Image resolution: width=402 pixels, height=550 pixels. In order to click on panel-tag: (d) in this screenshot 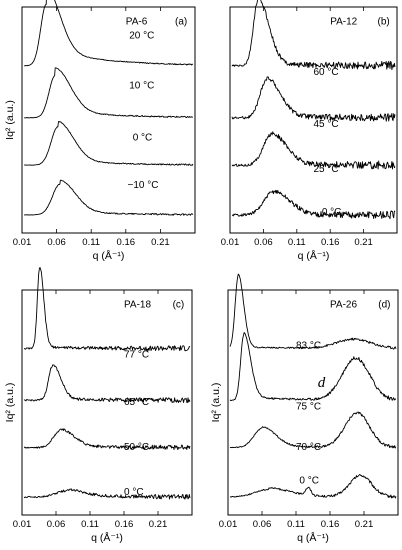, I will do `click(384, 305)`.